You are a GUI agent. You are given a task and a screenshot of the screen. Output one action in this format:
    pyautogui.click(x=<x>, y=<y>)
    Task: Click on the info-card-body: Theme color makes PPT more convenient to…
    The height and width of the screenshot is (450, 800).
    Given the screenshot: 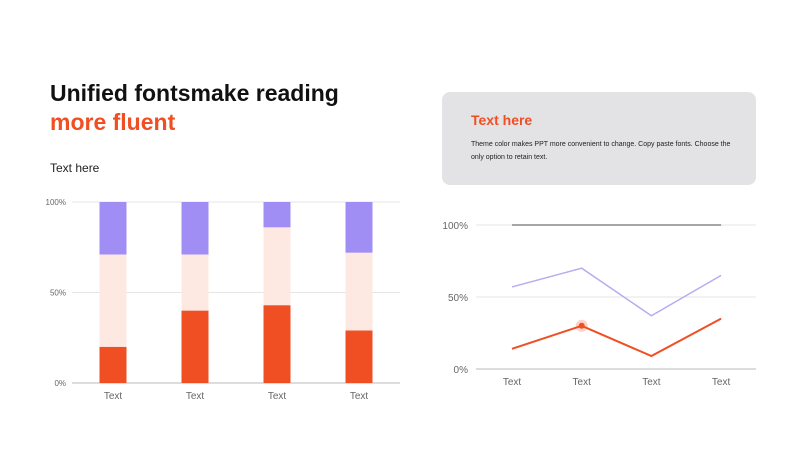 What is the action you would take?
    pyautogui.click(x=601, y=151)
    